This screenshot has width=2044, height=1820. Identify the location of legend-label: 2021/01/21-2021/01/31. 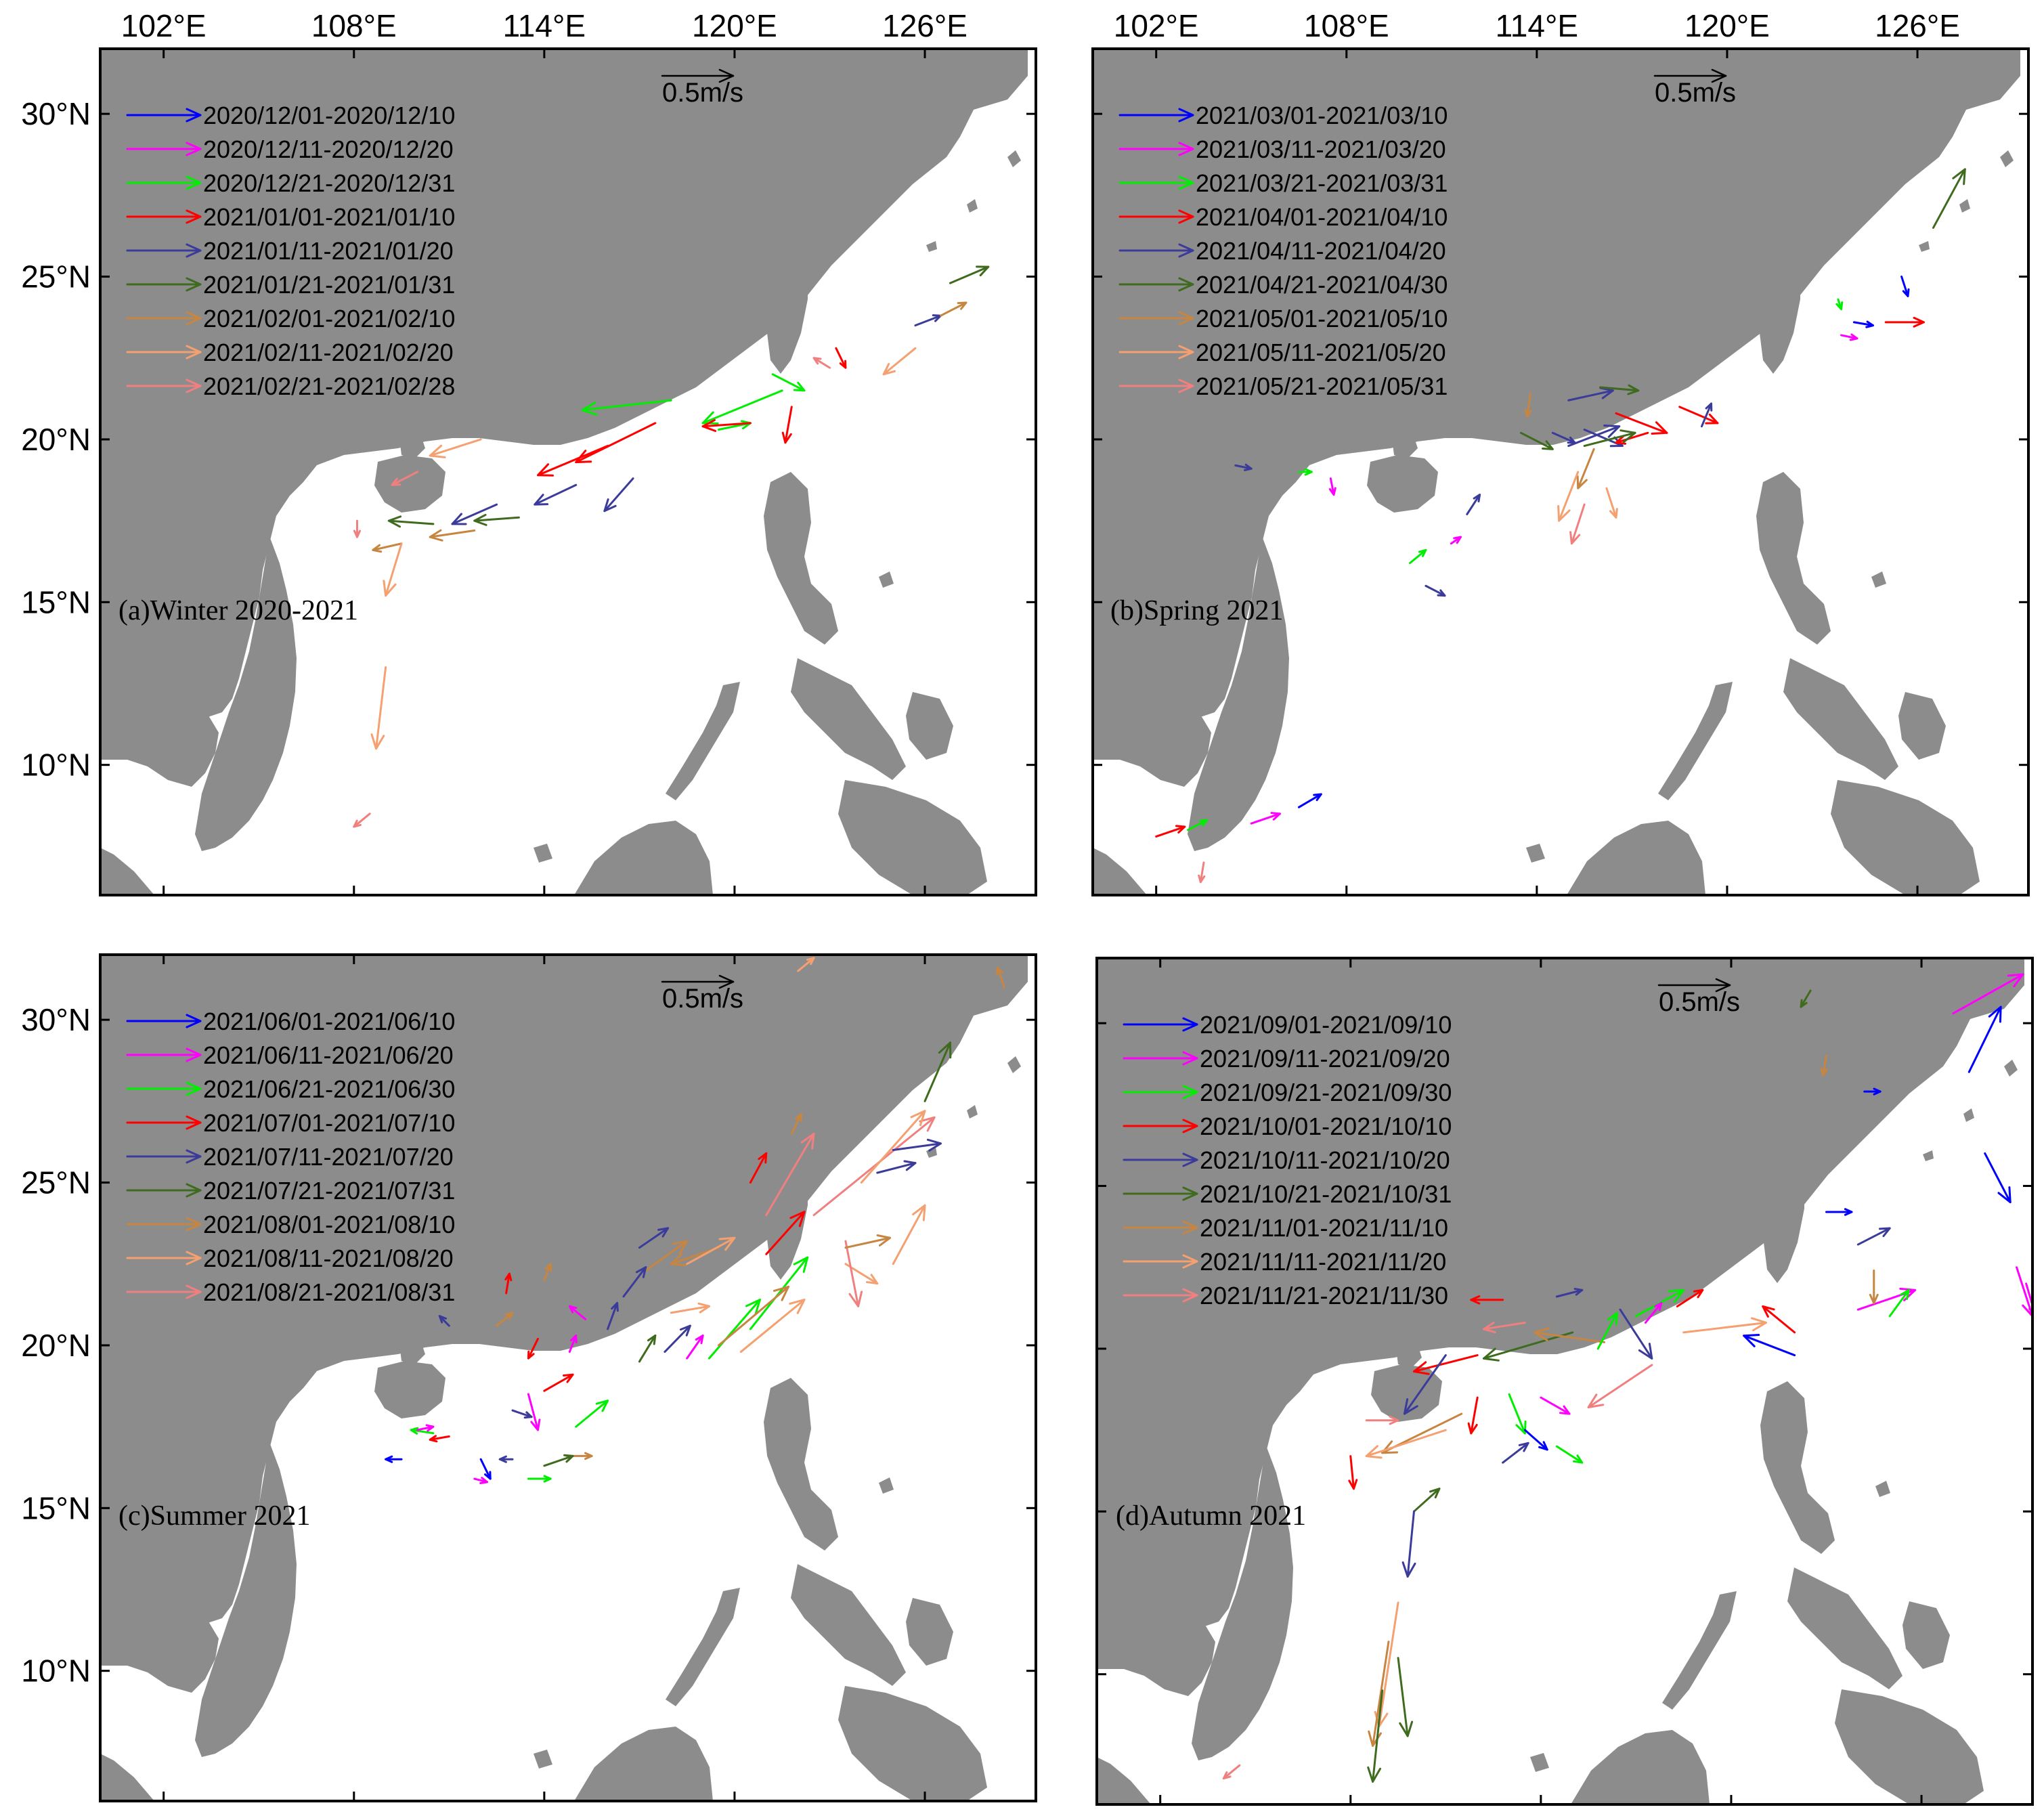
(329, 285).